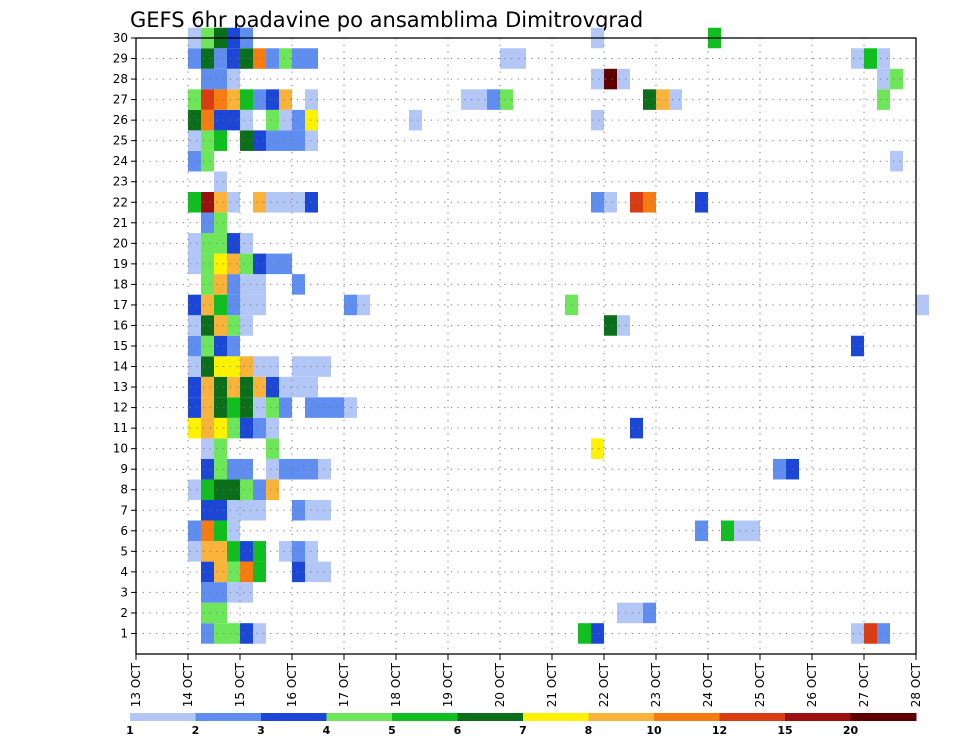 This screenshot has width=960, height=742. What do you see at coordinates (458, 730) in the screenshot?
I see `colorbar-label: 6` at bounding box center [458, 730].